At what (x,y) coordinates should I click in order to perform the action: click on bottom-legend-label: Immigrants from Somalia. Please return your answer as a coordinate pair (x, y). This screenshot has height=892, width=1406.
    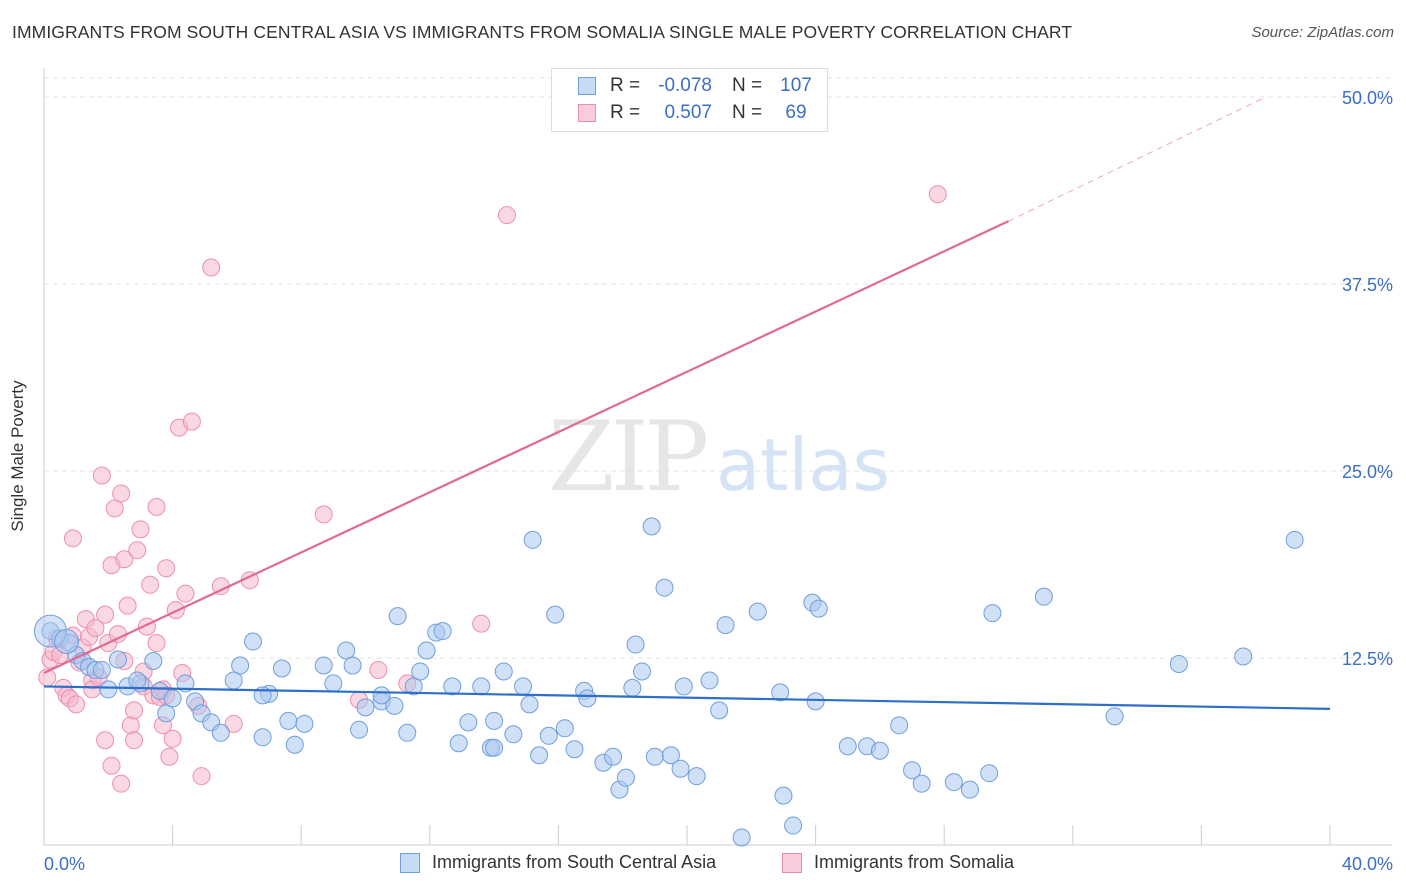
    Looking at the image, I should click on (914, 862).